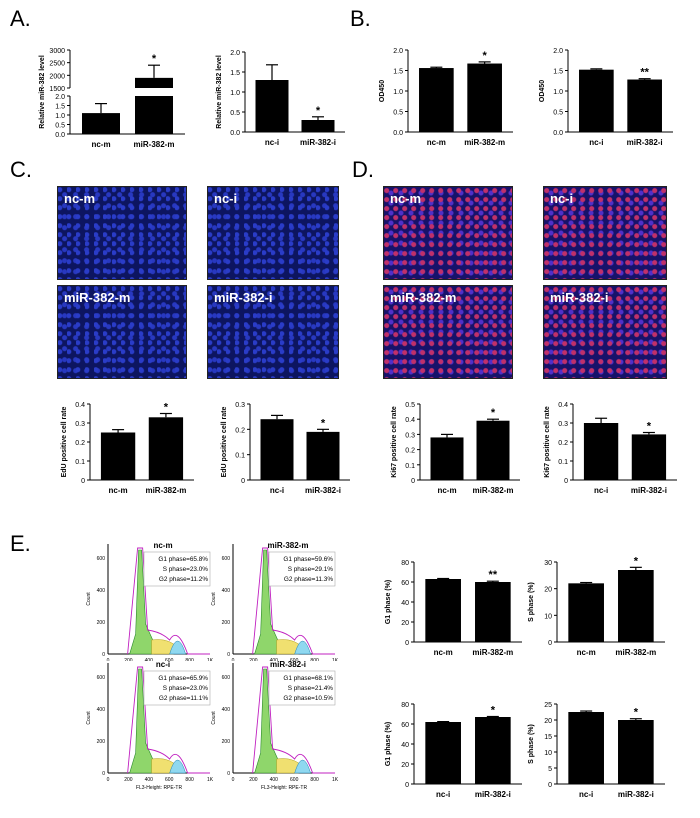 Image resolution: width=700 pixels, height=818 pixels. I want to click on y-tick-label: 0.4, so click(80, 405).